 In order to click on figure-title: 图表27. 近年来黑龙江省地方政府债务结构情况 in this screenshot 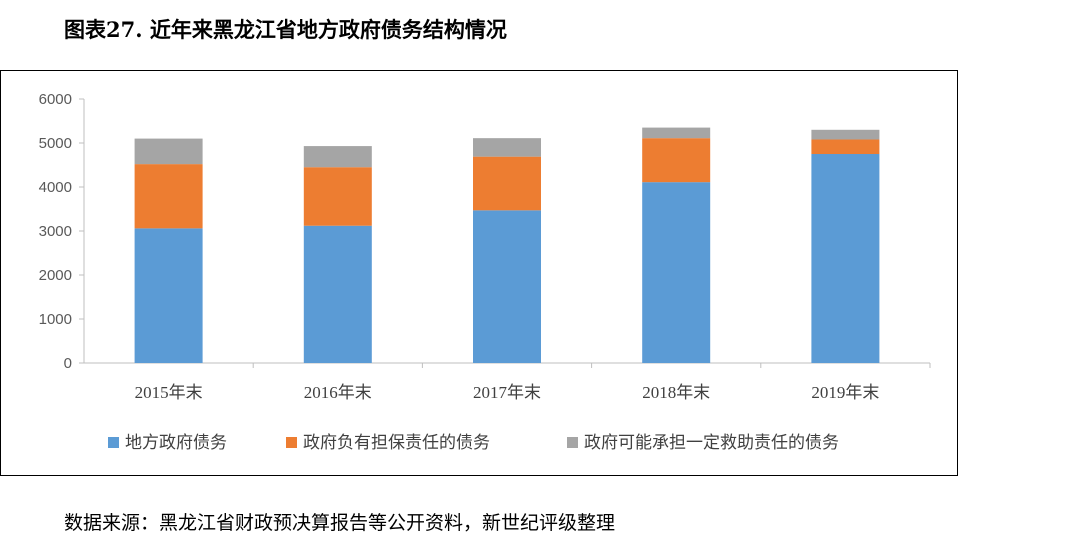, I will do `click(285, 29)`.